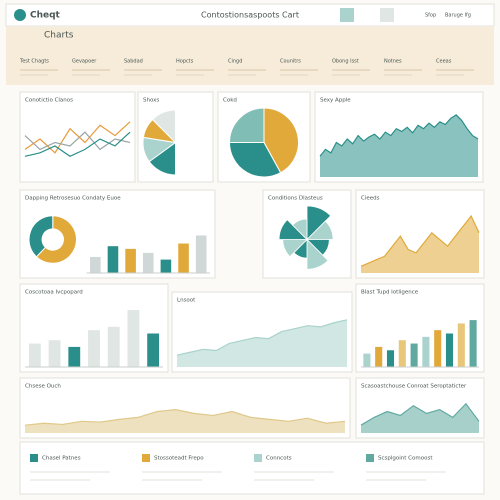 This screenshot has width=500, height=500. I want to click on panel: Conotictio Clanos, so click(77, 137).